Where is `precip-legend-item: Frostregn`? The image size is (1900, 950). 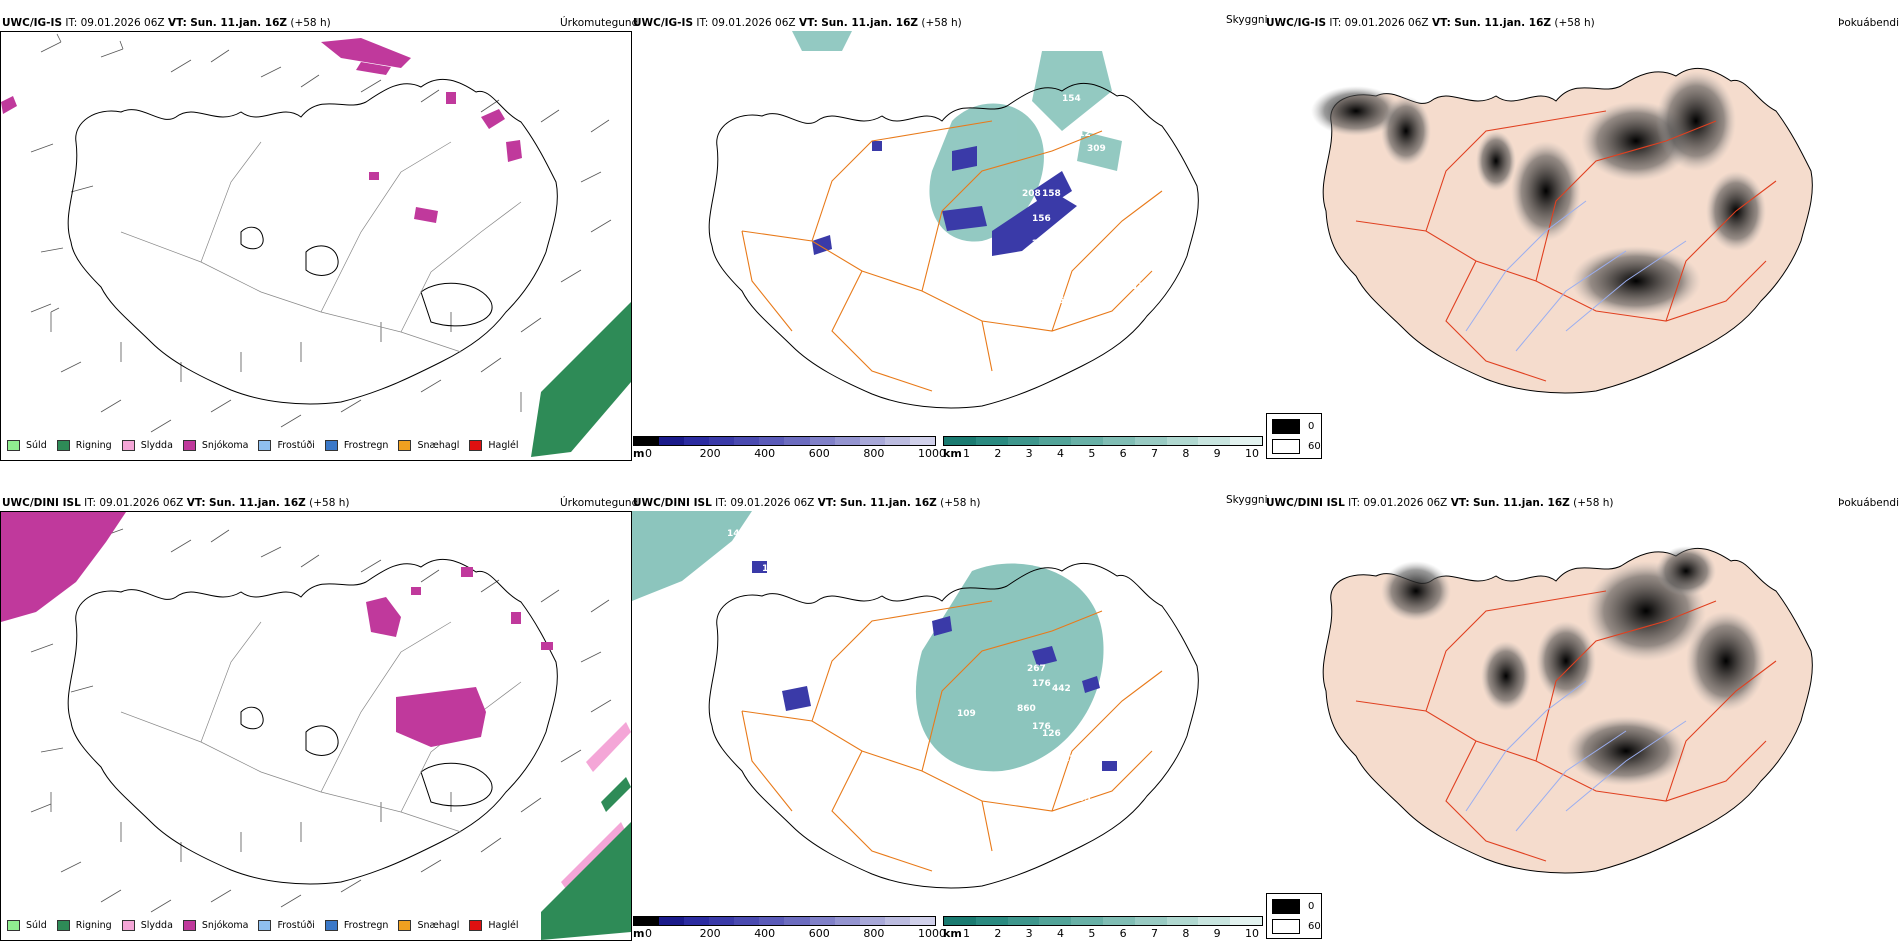
precip-legend-item: Frostregn is located at coordinates (356, 445).